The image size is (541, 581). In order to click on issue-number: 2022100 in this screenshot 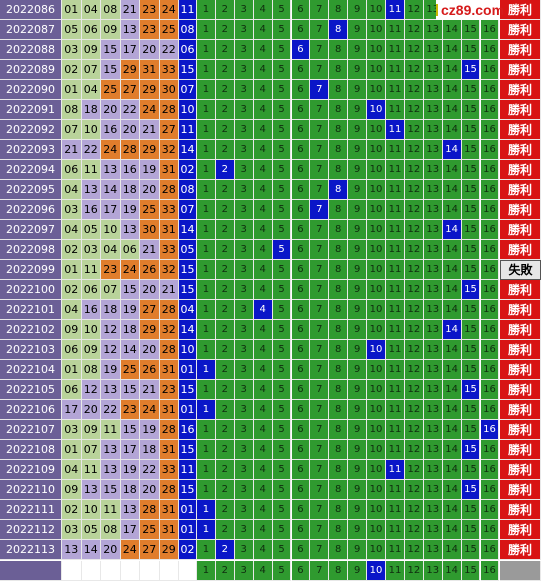, I will do `click(31, 290)`.